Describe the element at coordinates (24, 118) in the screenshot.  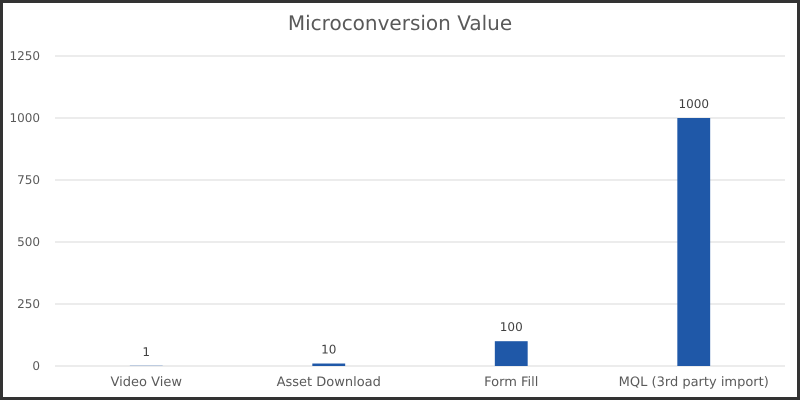
I see `y-tick-label: 1000` at that location.